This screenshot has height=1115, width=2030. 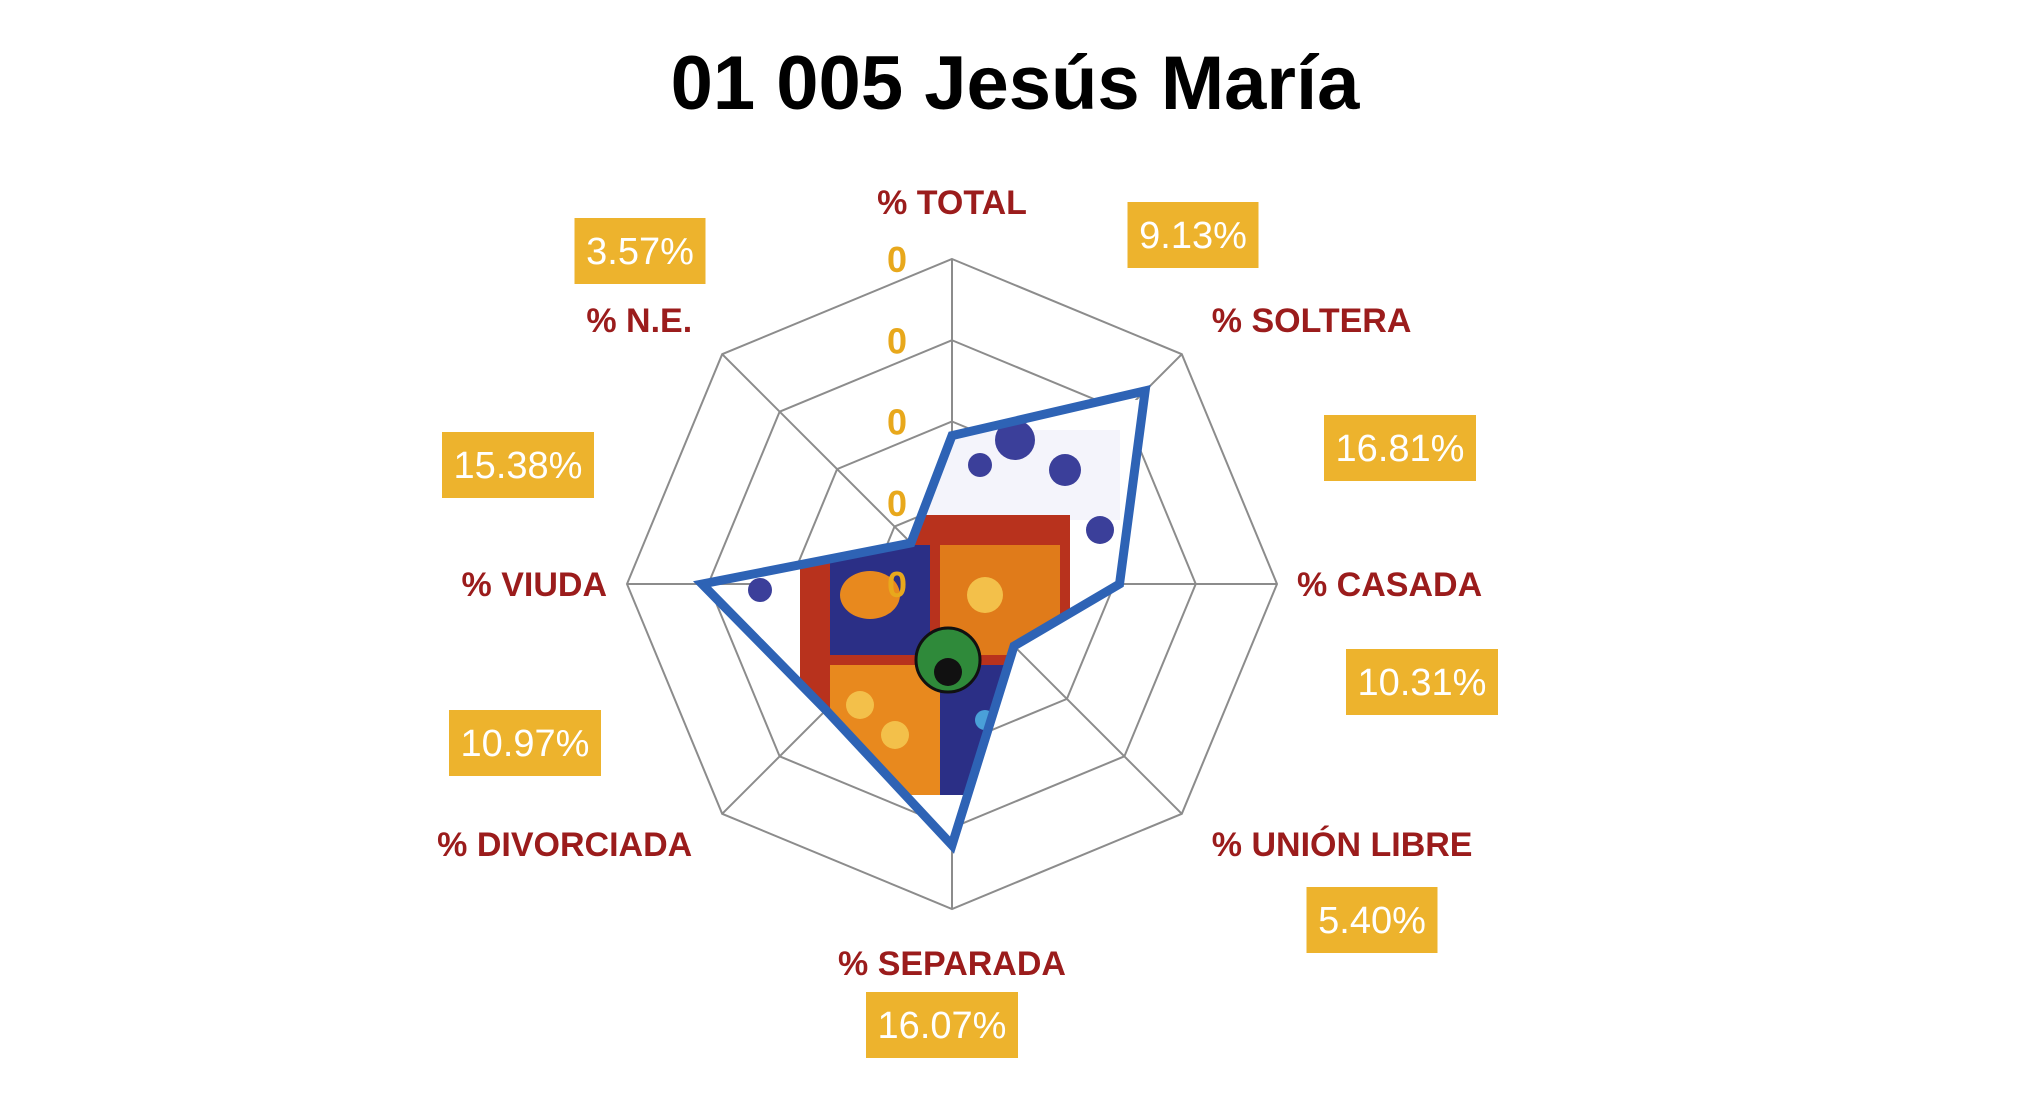 I want to click on data-label: 9.13%, so click(x=1193, y=235).